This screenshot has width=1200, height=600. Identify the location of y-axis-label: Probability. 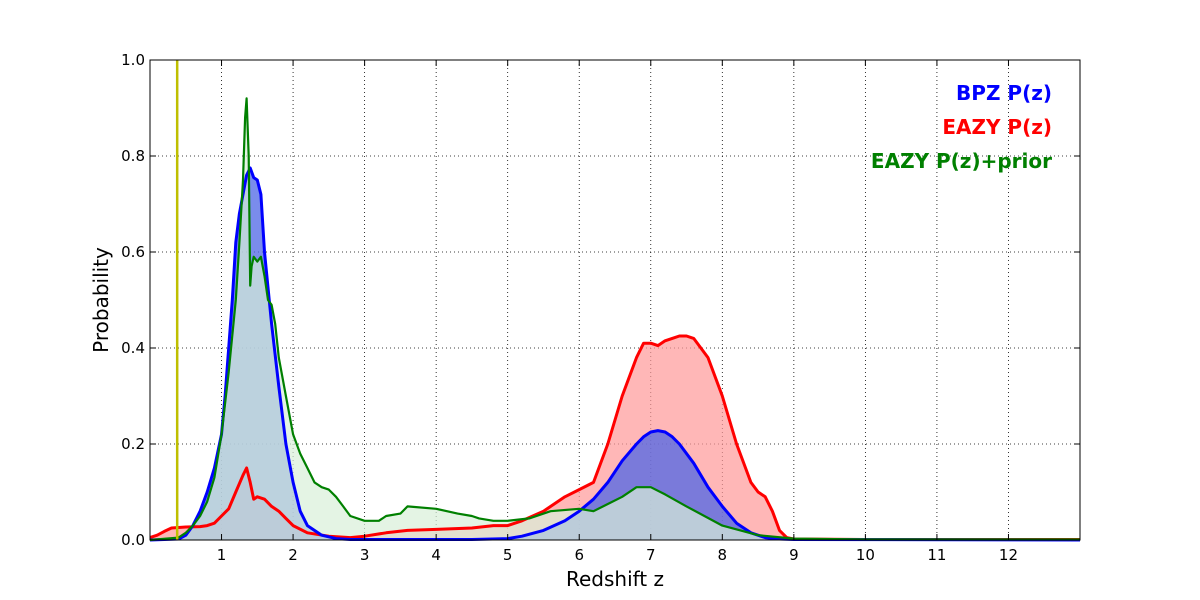
(101, 300).